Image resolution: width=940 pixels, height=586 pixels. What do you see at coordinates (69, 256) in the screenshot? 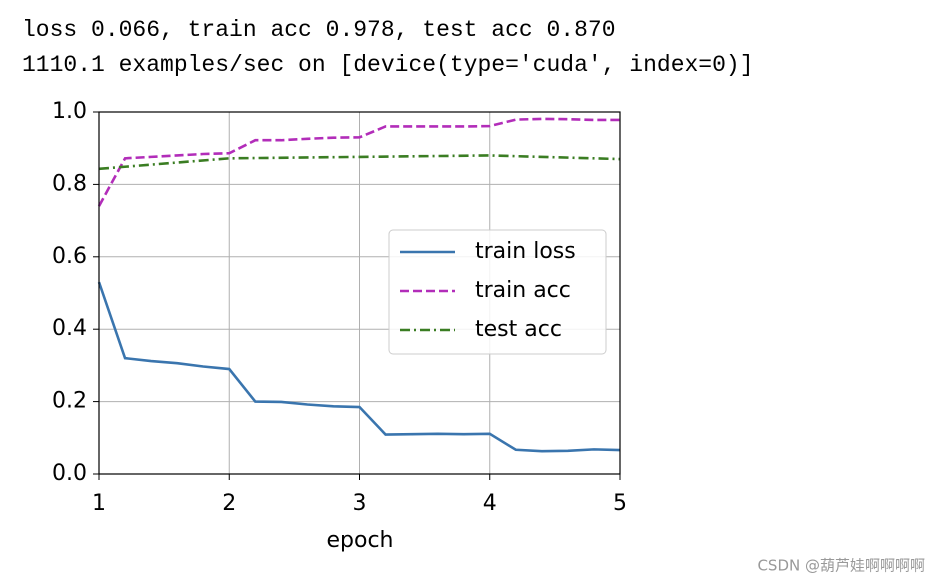
I see `y-tick-label: 0.6` at bounding box center [69, 256].